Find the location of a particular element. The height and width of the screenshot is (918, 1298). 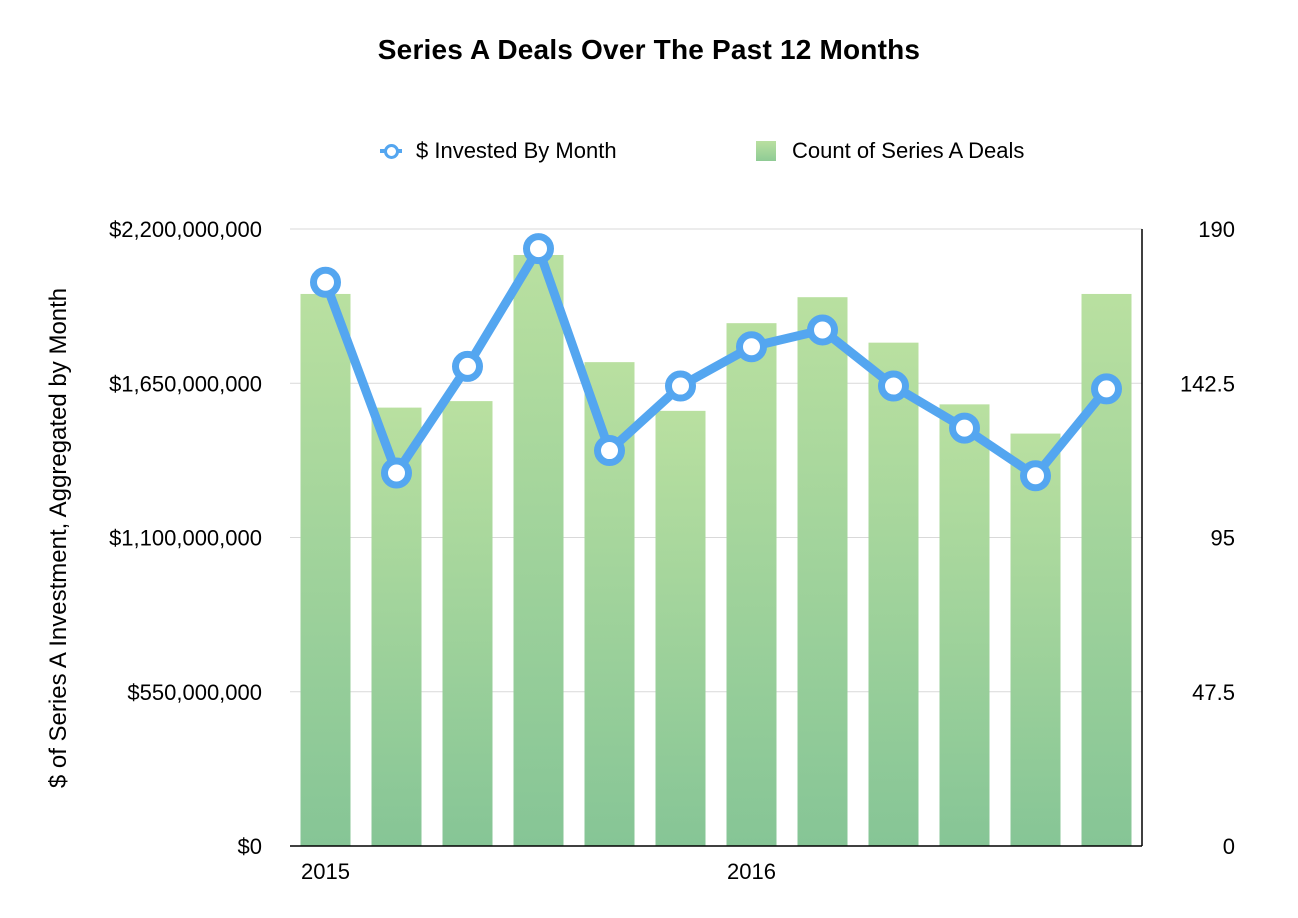

y-tick-label: $0 is located at coordinates (250, 846).